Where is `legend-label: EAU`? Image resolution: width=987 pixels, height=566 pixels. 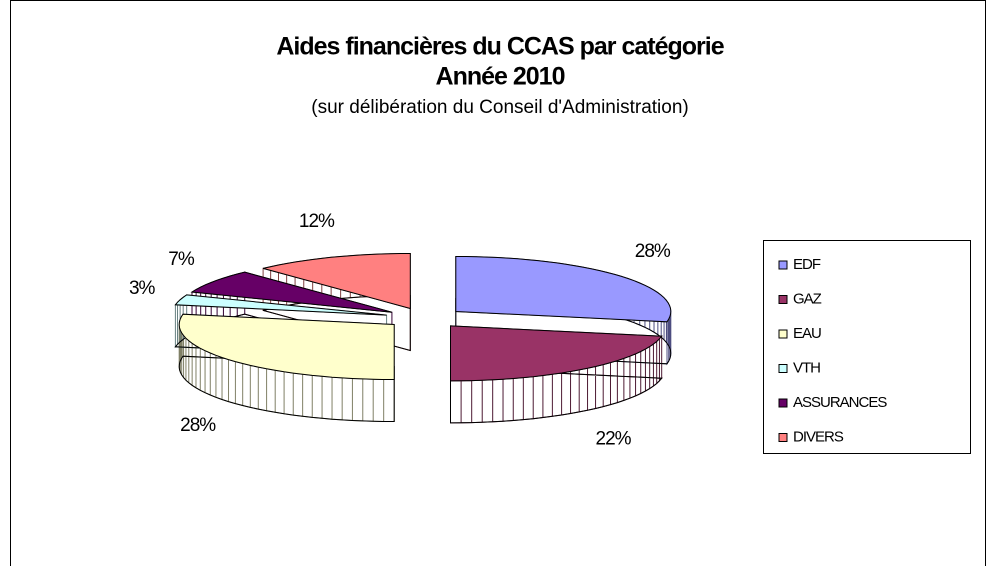
legend-label: EAU is located at coordinates (807, 333).